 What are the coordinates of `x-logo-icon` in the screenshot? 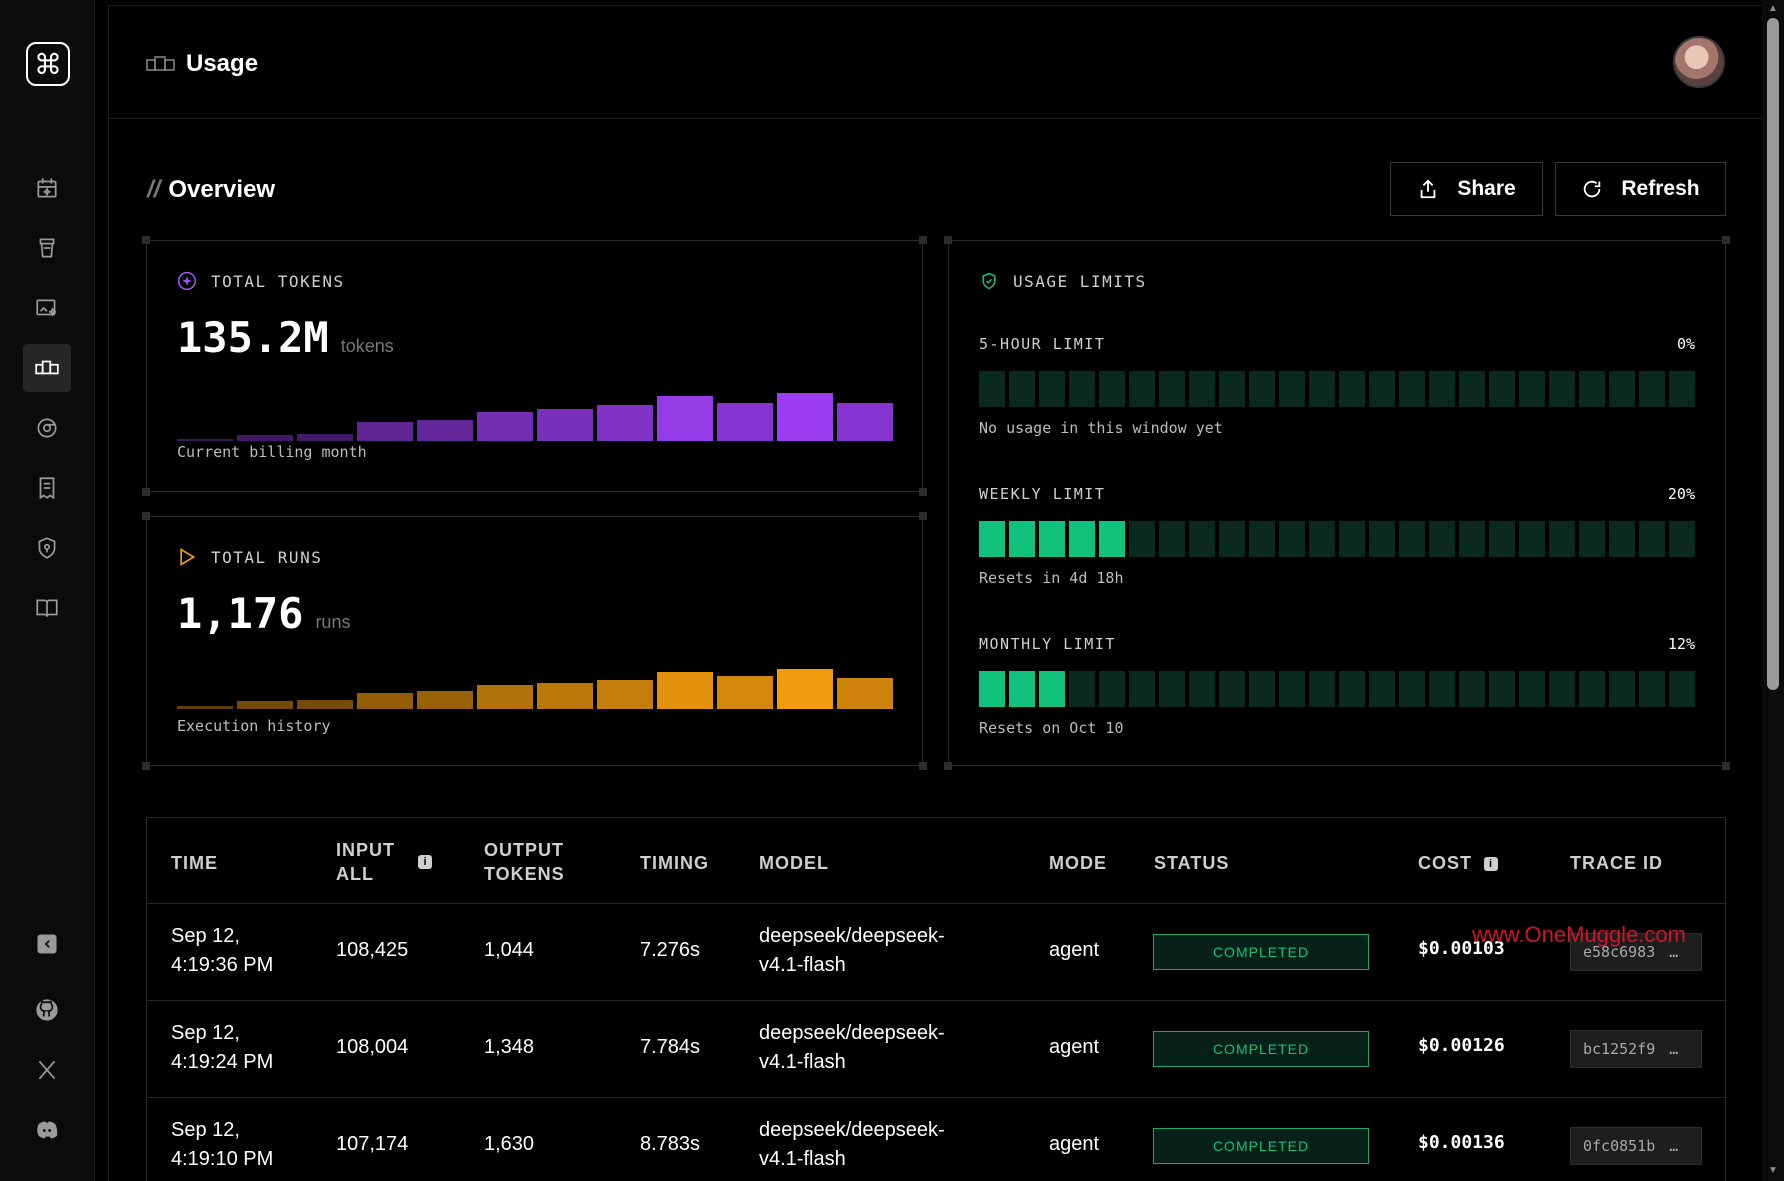 It's located at (47, 1070).